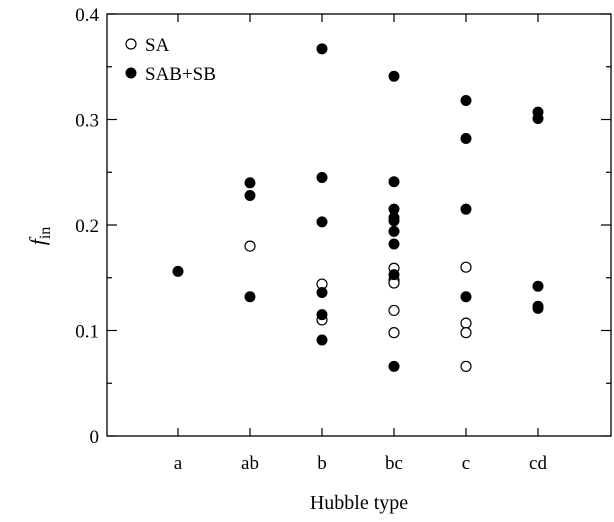  I want to click on y-tick-label: 0.4, so click(87, 15).